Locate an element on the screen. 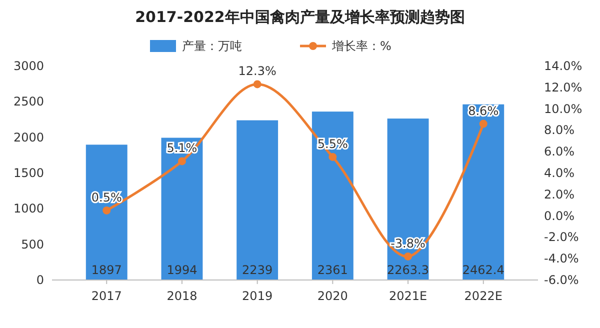  data-label: 8.6% is located at coordinates (483, 111).